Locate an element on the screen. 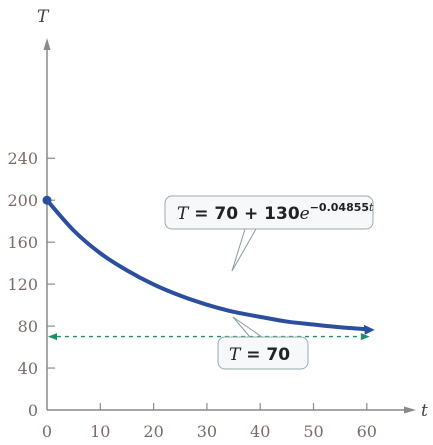 The width and height of the screenshot is (433, 445). start-point is located at coordinates (47, 200).